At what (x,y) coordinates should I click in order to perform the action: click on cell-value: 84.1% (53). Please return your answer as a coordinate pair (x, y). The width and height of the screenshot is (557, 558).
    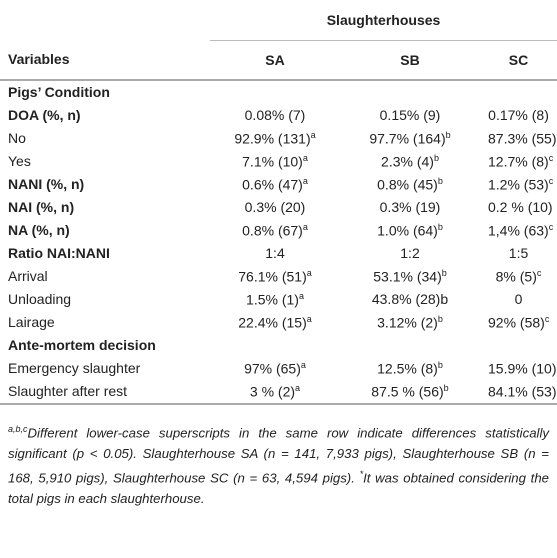
    Looking at the image, I should click on (522, 391).